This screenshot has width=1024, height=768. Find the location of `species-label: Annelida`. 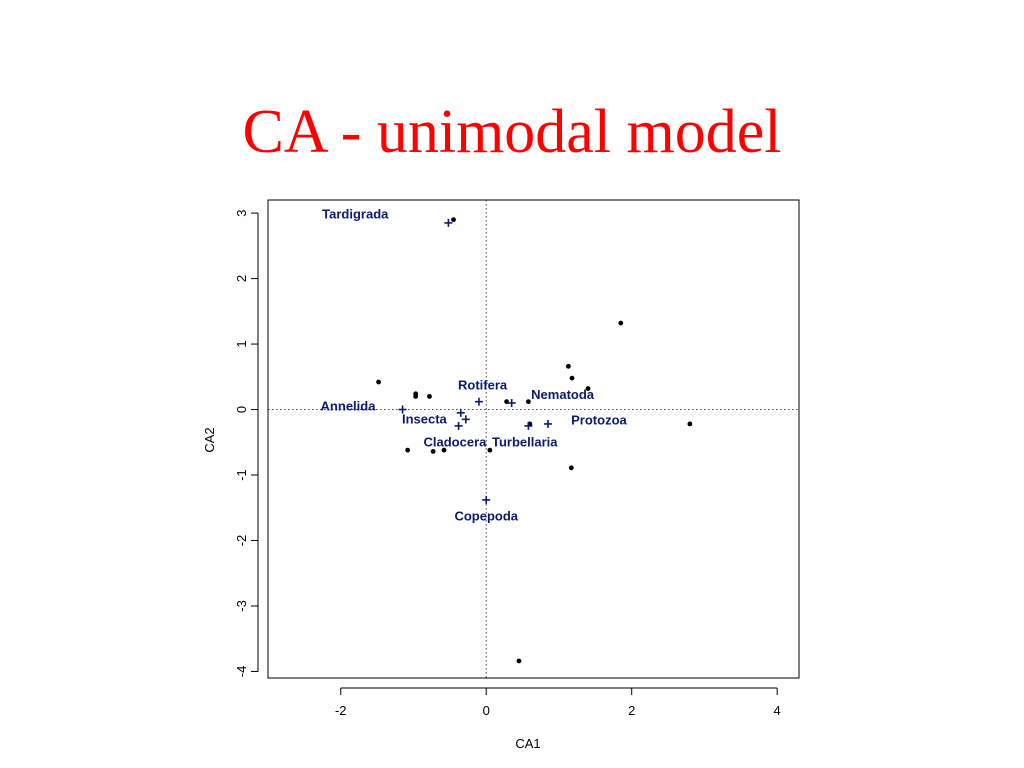

species-label: Annelida is located at coordinates (349, 405).